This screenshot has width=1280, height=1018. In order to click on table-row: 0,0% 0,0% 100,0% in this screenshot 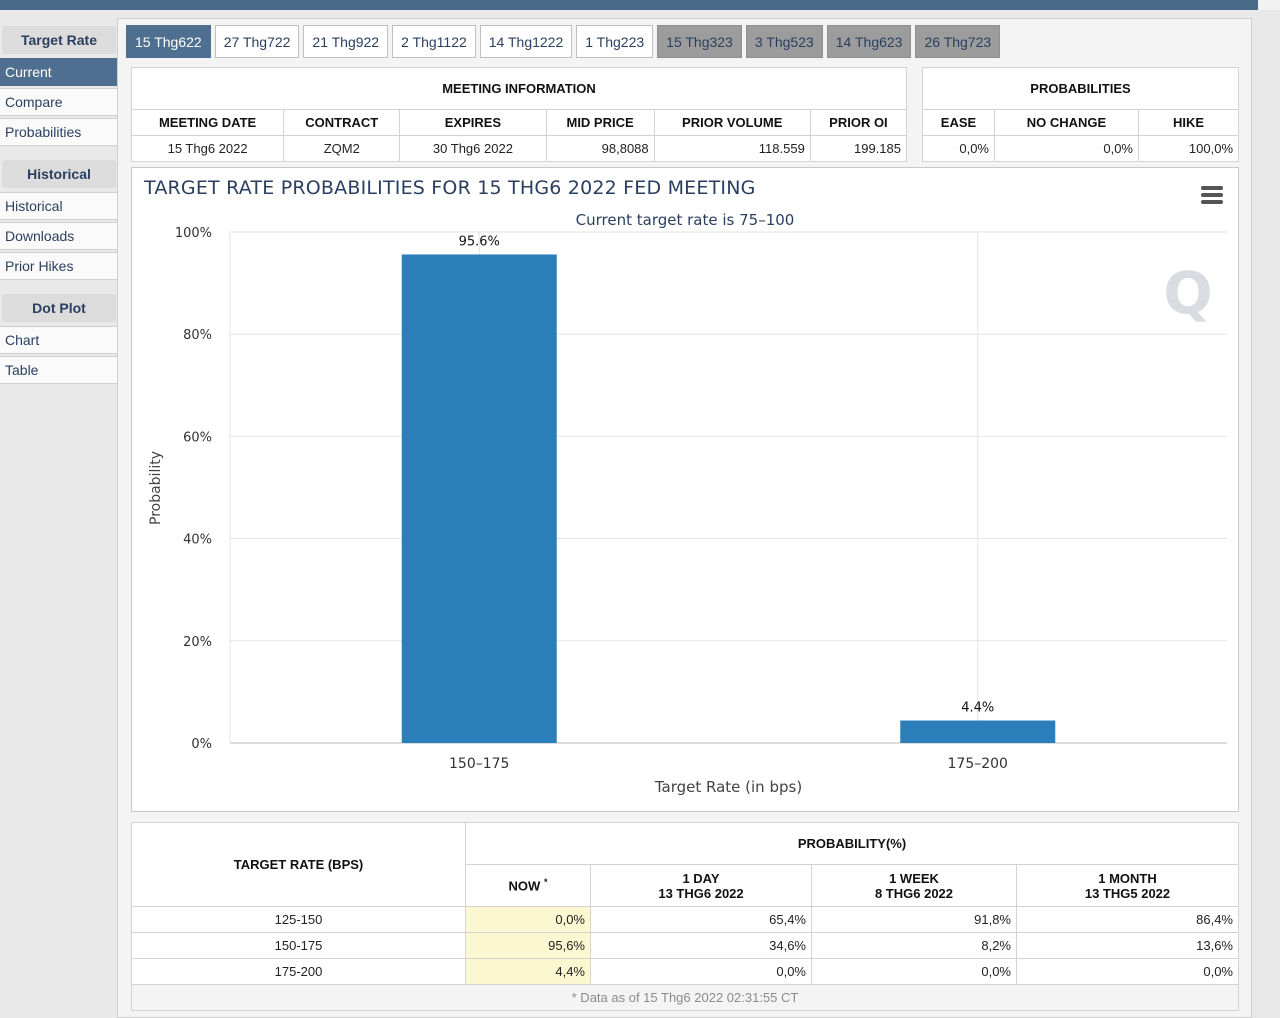, I will do `click(1080, 148)`.